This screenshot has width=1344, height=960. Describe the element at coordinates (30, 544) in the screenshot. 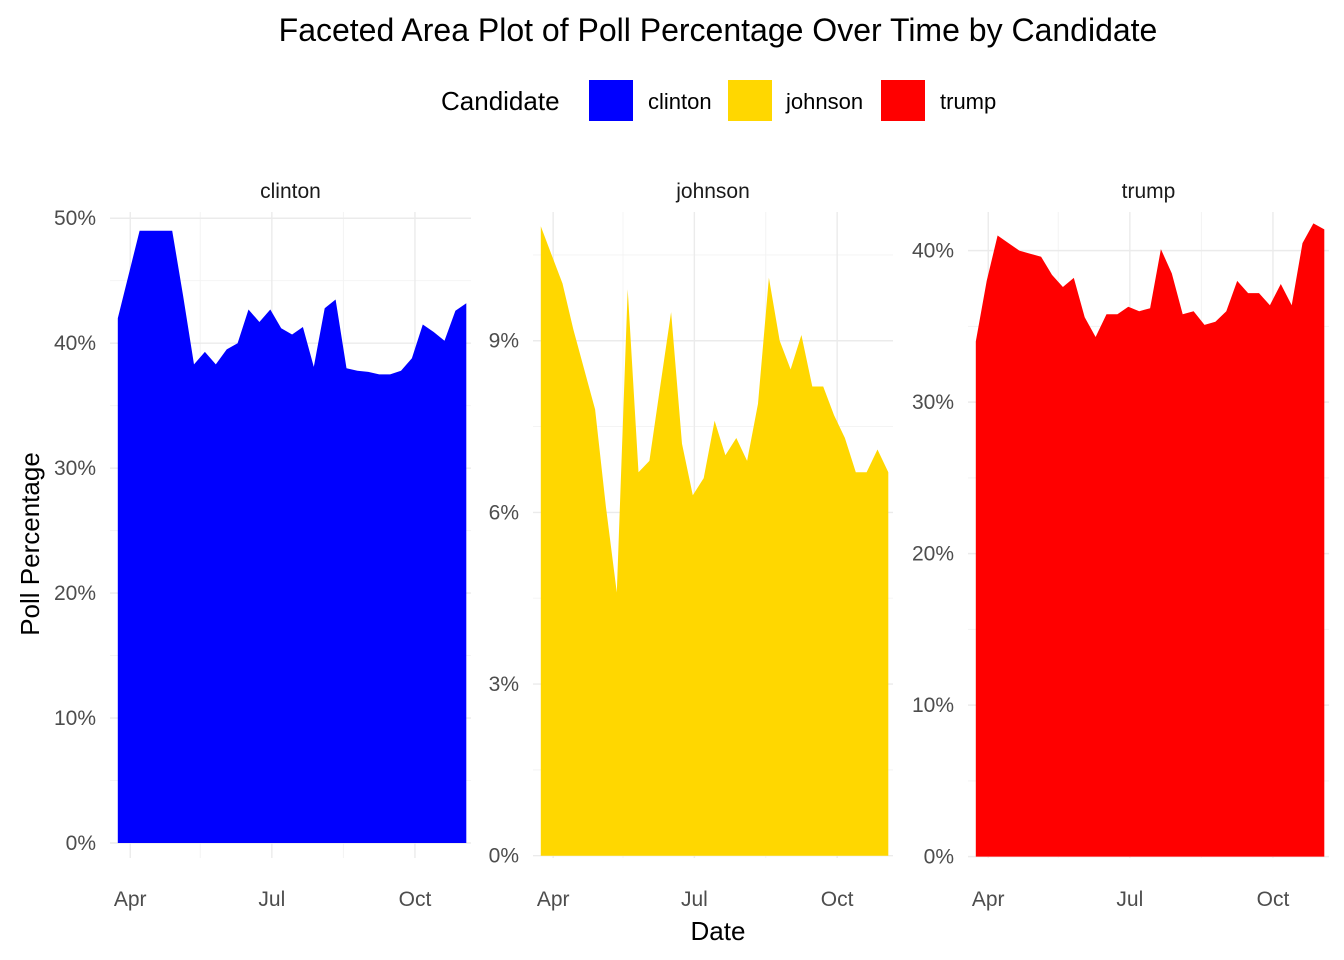

I see `y-axis-title: Poll Percentage` at that location.